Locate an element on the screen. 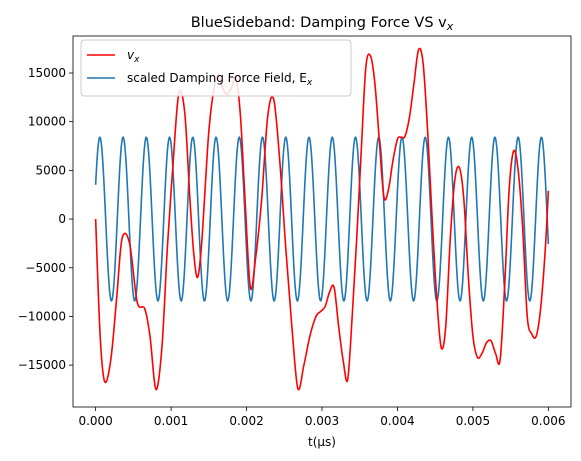  chart-title: BlueSideband: Damping Force VS vx is located at coordinates (322, 24).